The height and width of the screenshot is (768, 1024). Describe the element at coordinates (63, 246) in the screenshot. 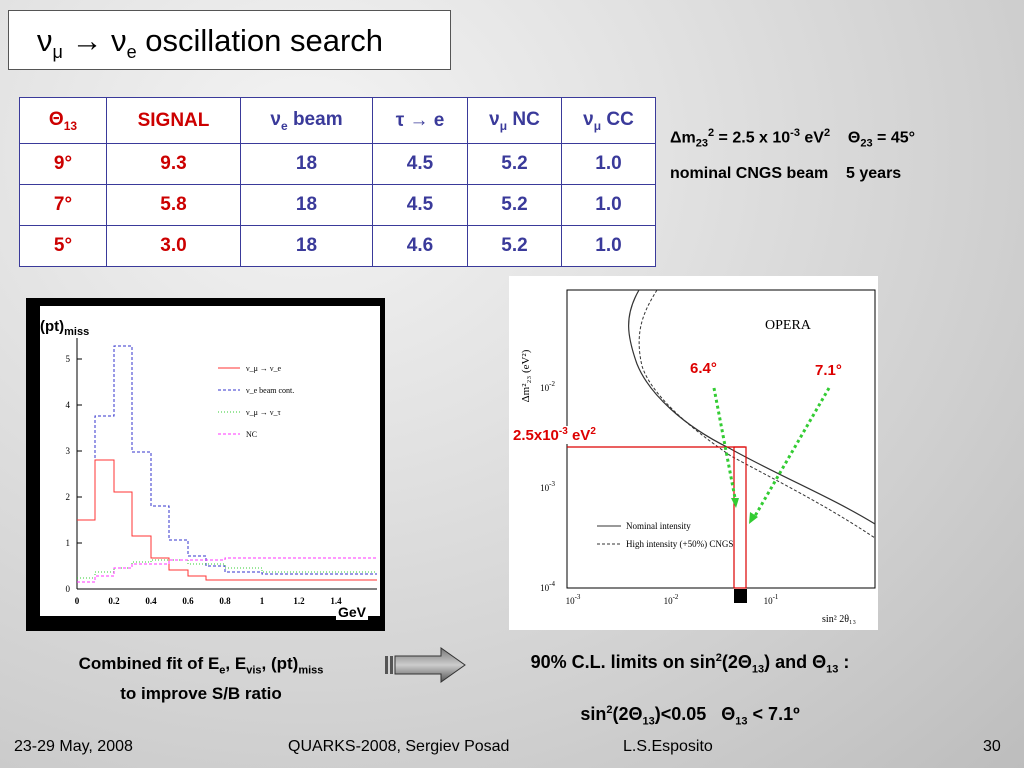

I see `cell-theta: 5°` at that location.